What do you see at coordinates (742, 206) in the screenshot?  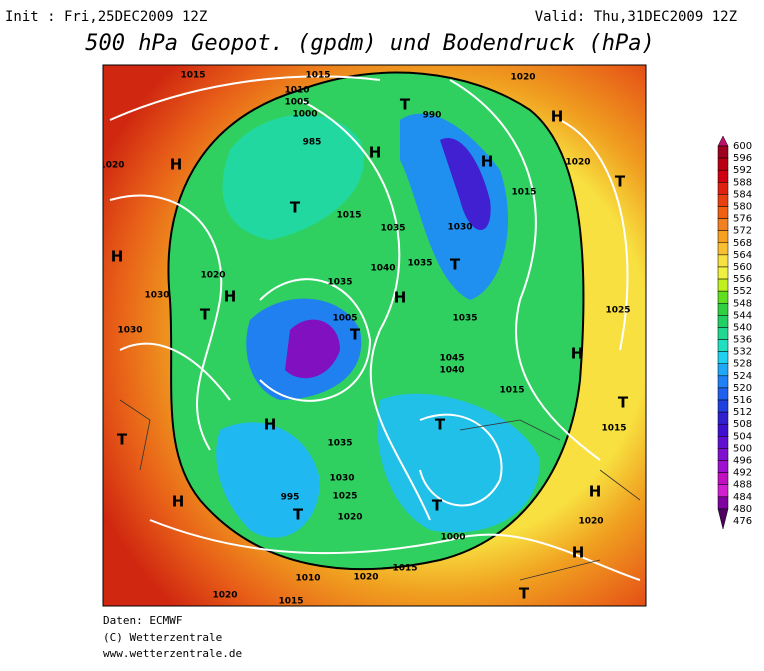 I see `colorbar-label: 580` at bounding box center [742, 206].